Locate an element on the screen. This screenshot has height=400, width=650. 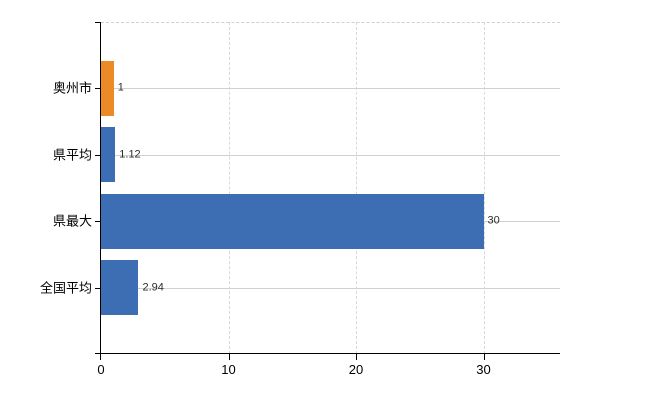
bar-県最大 is located at coordinates (292, 221).